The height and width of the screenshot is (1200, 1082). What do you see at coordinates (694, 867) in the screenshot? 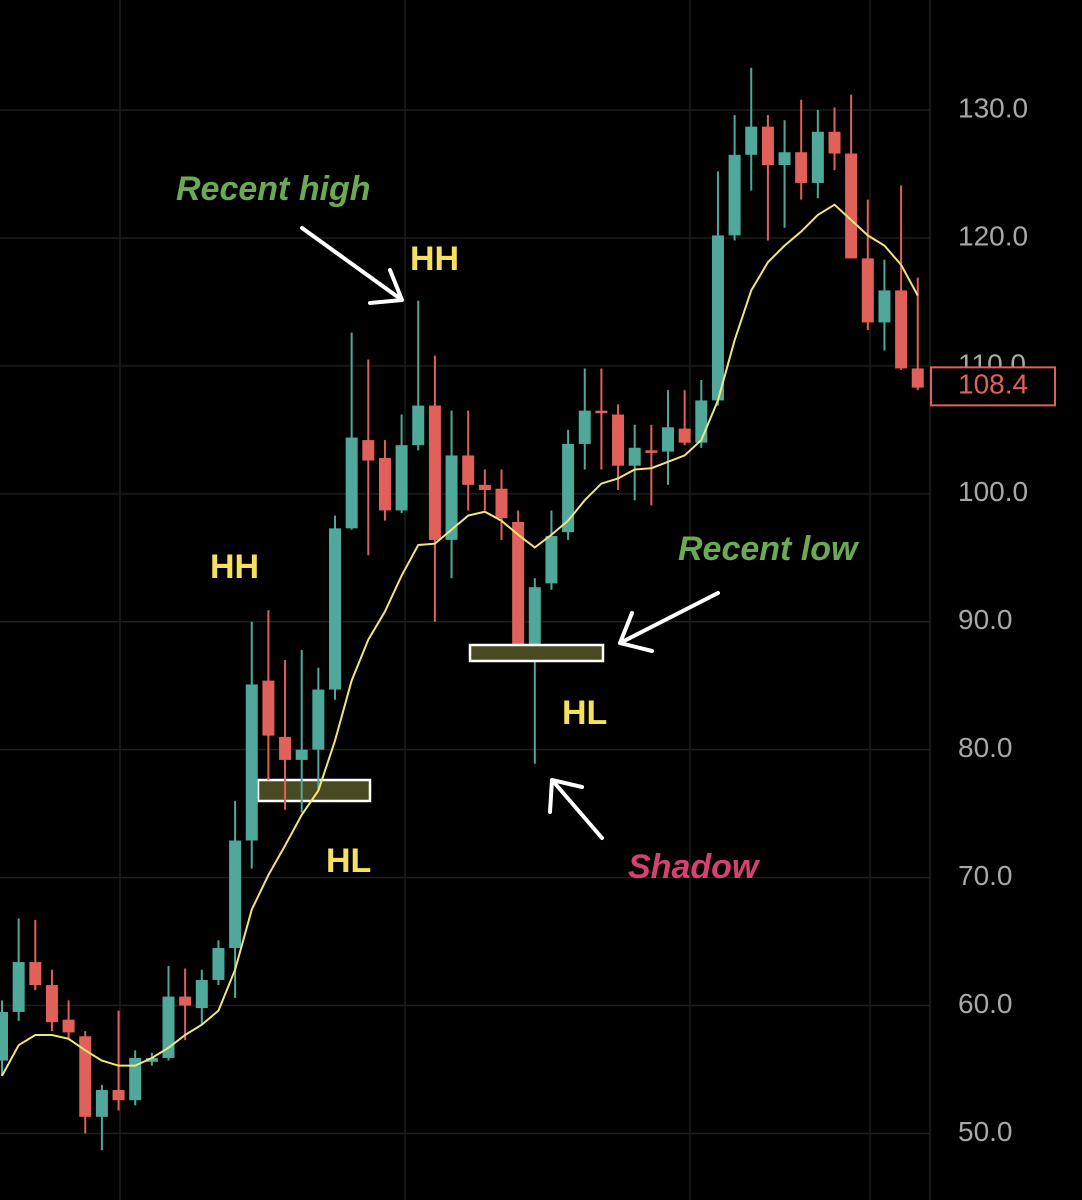
I see `annotation: Shadow` at bounding box center [694, 867].